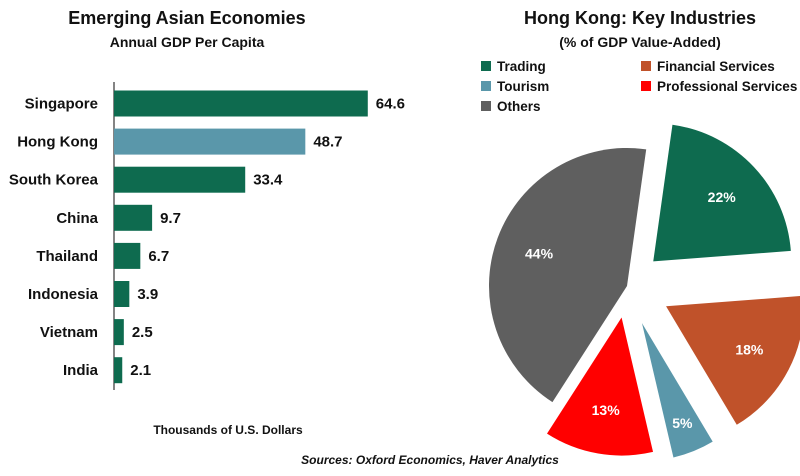 This screenshot has width=800, height=476. Describe the element at coordinates (716, 66) in the screenshot. I see `legend-label: Financial Services` at that location.